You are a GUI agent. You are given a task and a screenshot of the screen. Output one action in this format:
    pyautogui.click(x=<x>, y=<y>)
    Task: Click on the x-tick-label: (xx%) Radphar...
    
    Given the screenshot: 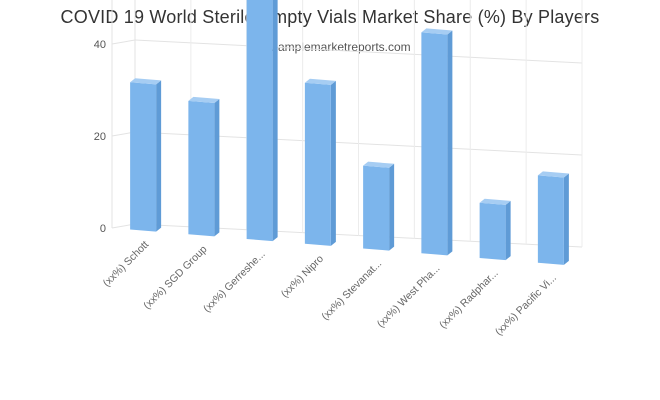 What is the action you would take?
    pyautogui.click(x=469, y=299)
    